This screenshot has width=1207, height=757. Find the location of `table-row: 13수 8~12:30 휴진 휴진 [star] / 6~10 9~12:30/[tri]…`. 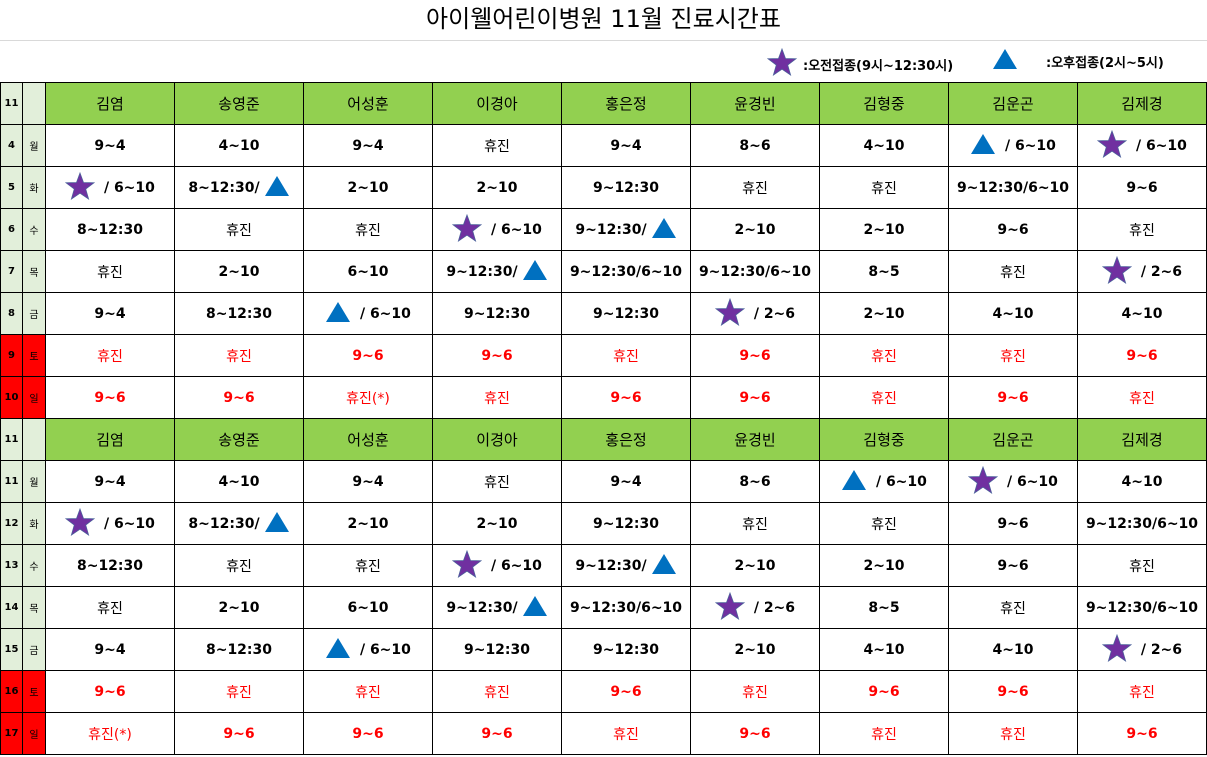

table-row: 13수 8~12:30 휴진 휴진 [star] / 6~10 9~12:30/[tri]… is located at coordinates (603, 565).